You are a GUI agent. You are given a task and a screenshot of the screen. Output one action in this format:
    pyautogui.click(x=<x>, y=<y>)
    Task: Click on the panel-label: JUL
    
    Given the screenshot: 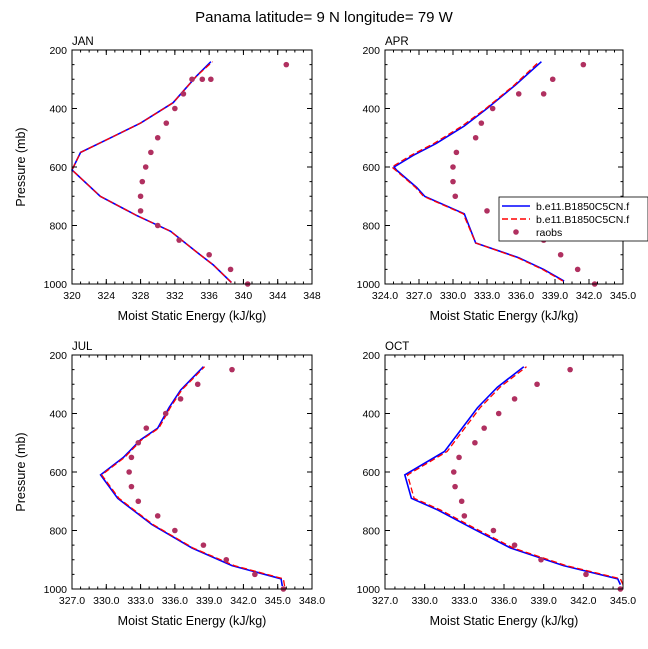 What is the action you would take?
    pyautogui.click(x=82, y=347)
    